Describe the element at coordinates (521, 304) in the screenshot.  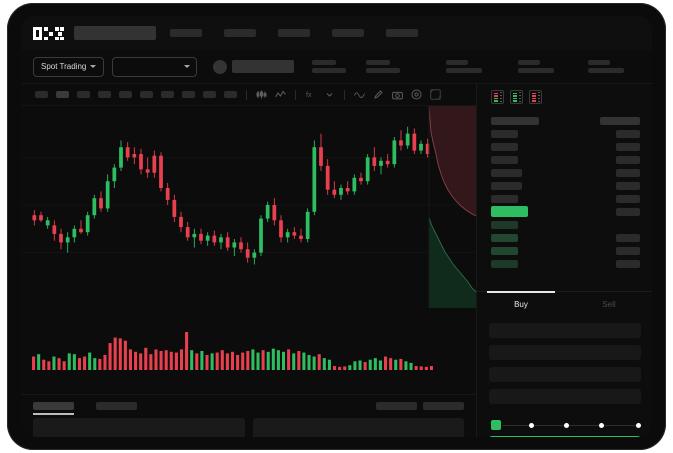
I see `tab-buy: Buy` at that location.